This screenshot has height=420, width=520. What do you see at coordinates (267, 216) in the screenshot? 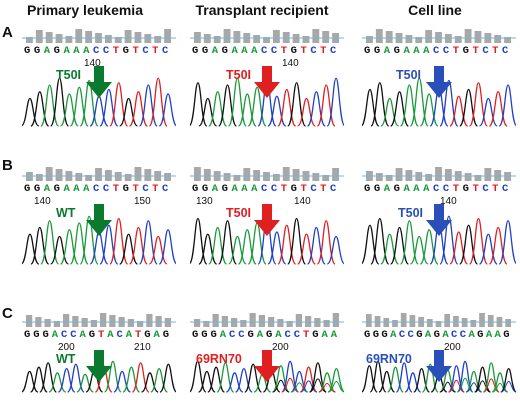
I see `chromatogram-panel-b2: G G A G A A A C C T G T C T C 130 140 T50I` at bounding box center [267, 216].